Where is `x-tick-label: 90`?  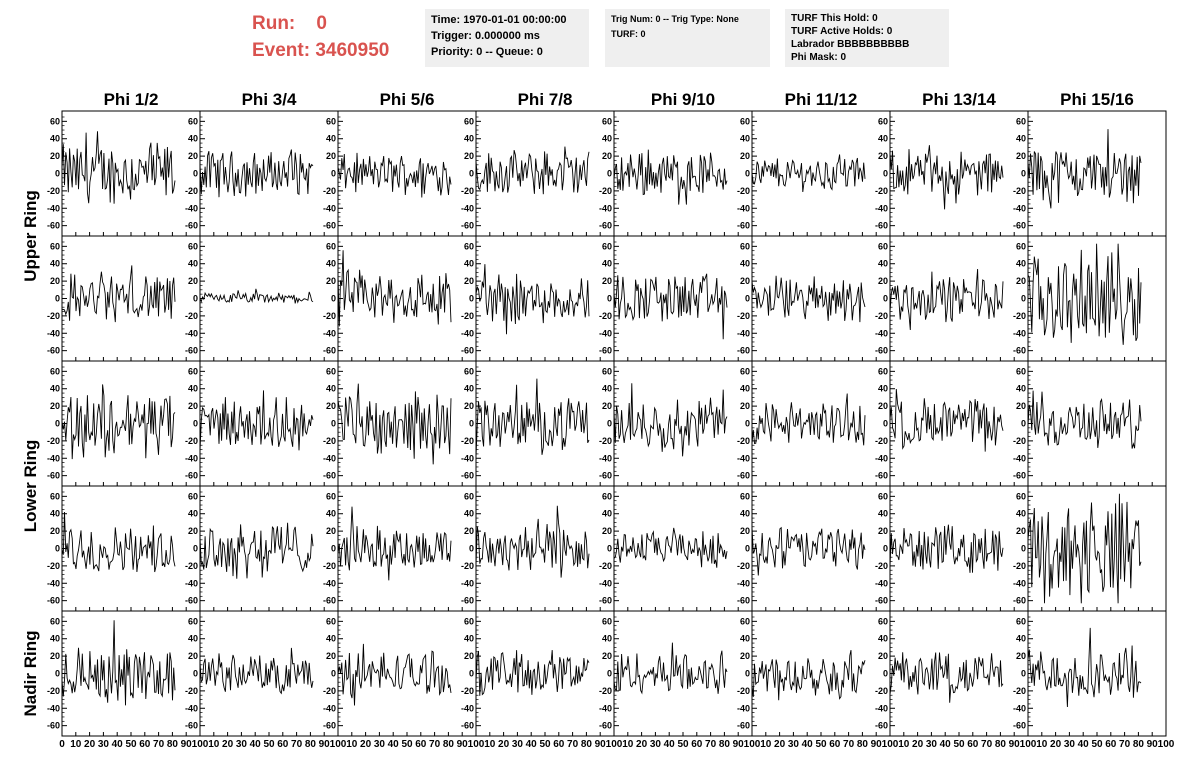 x-tick-label: 90 is located at coordinates (325, 744).